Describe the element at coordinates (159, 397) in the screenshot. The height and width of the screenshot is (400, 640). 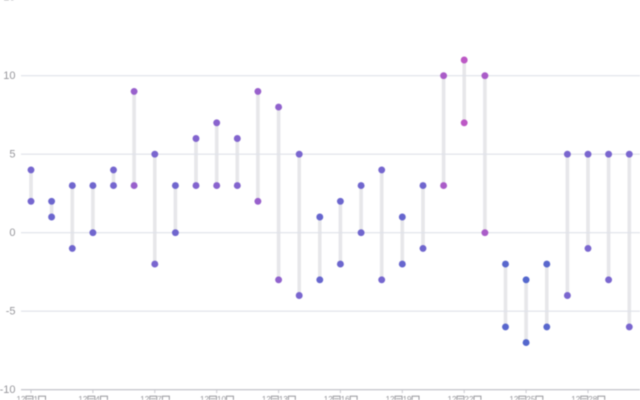
I see `svg-text: 7` at that location.